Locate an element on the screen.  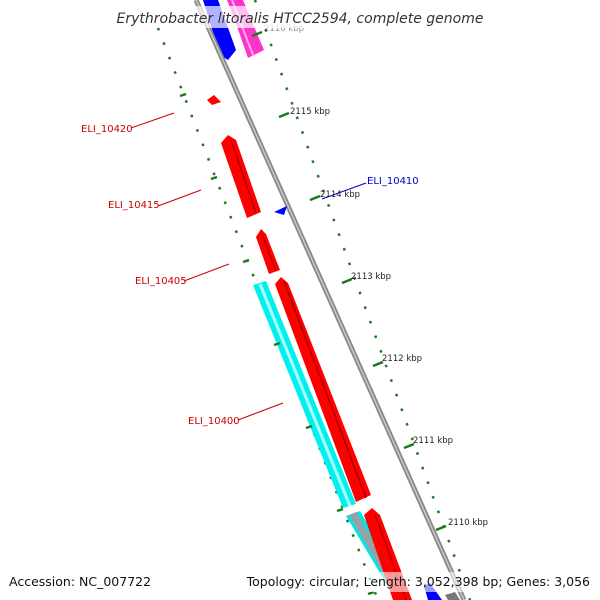
gc-track-long-highlight is located at coordinates (305, 395).